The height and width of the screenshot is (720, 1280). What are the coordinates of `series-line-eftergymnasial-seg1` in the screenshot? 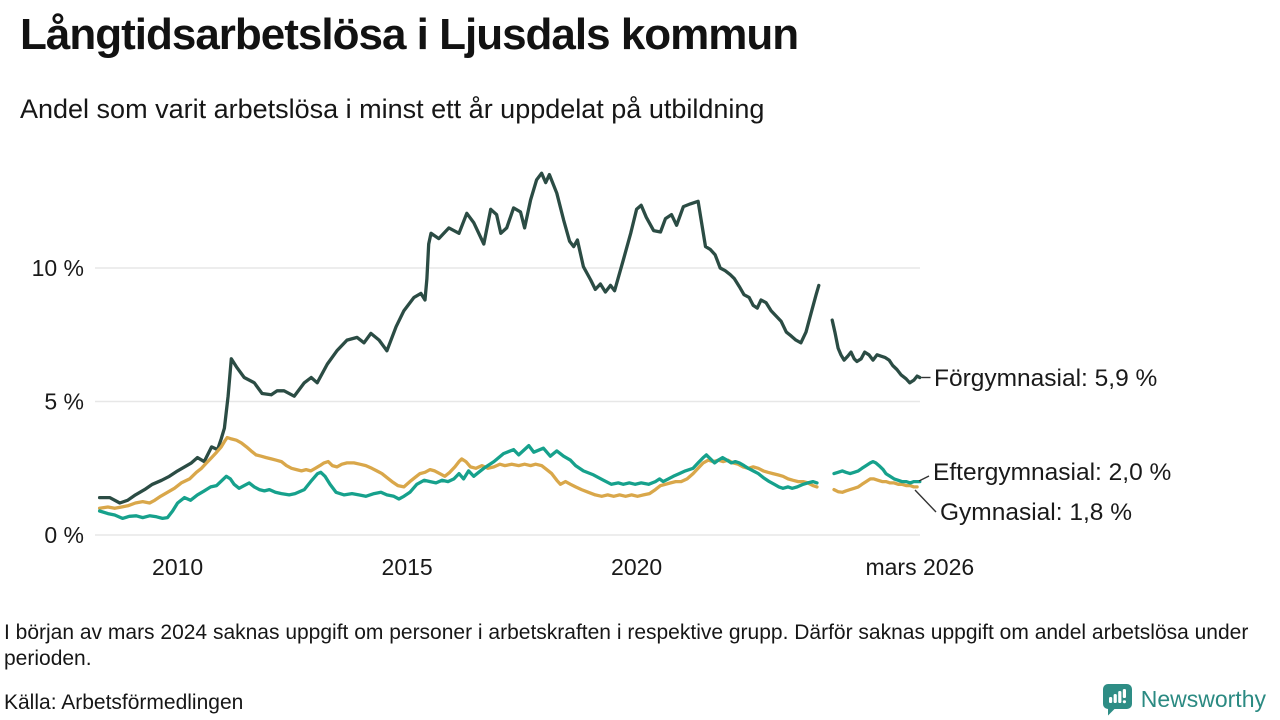 It's located at (458, 482).